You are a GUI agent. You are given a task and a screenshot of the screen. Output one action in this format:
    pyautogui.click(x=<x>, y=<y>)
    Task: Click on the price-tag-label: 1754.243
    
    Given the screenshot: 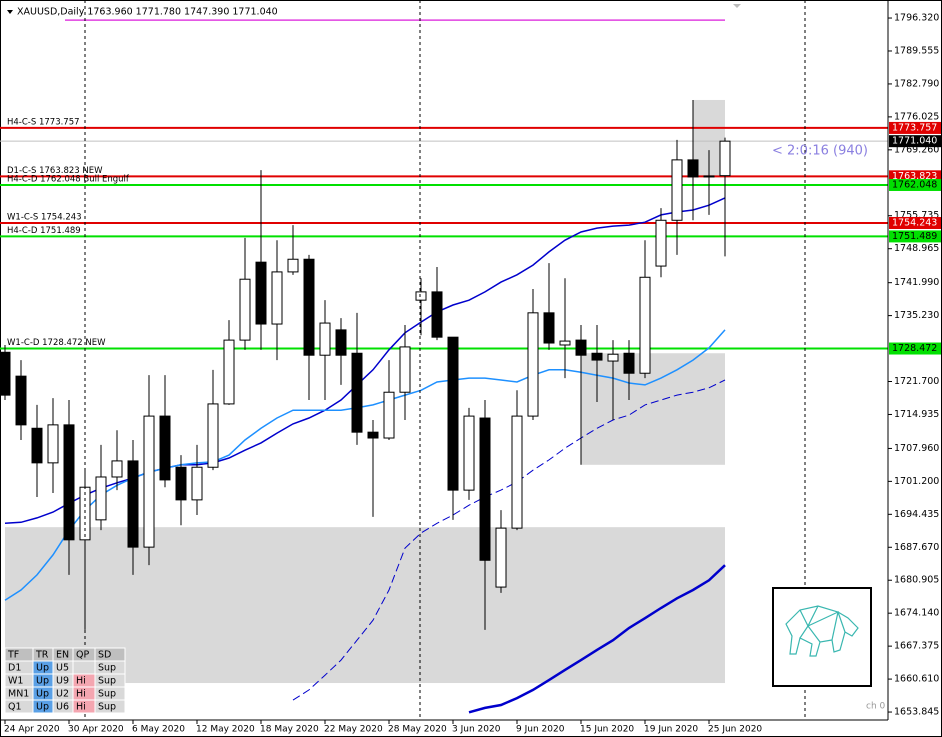 What is the action you would take?
    pyautogui.click(x=914, y=222)
    